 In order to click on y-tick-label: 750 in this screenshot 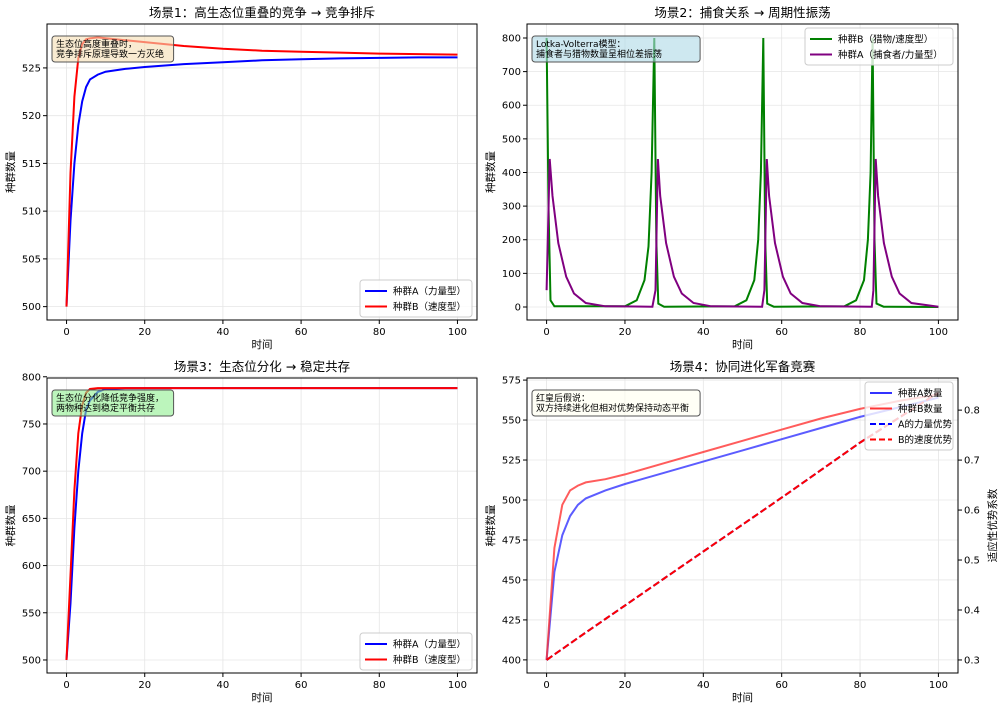, I will do `click(31, 424)`.